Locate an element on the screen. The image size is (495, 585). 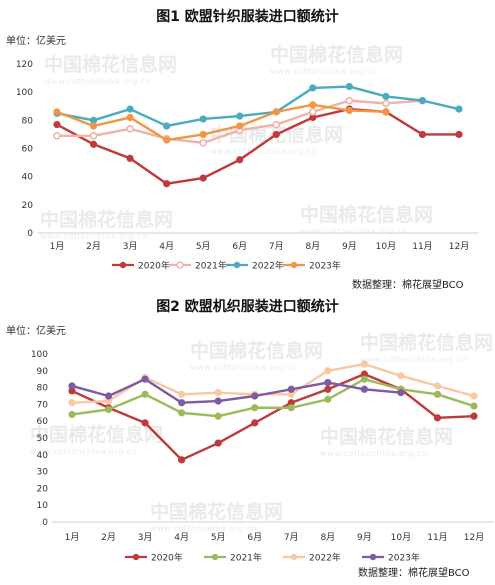
legend-label: 2021年 is located at coordinates (246, 558).